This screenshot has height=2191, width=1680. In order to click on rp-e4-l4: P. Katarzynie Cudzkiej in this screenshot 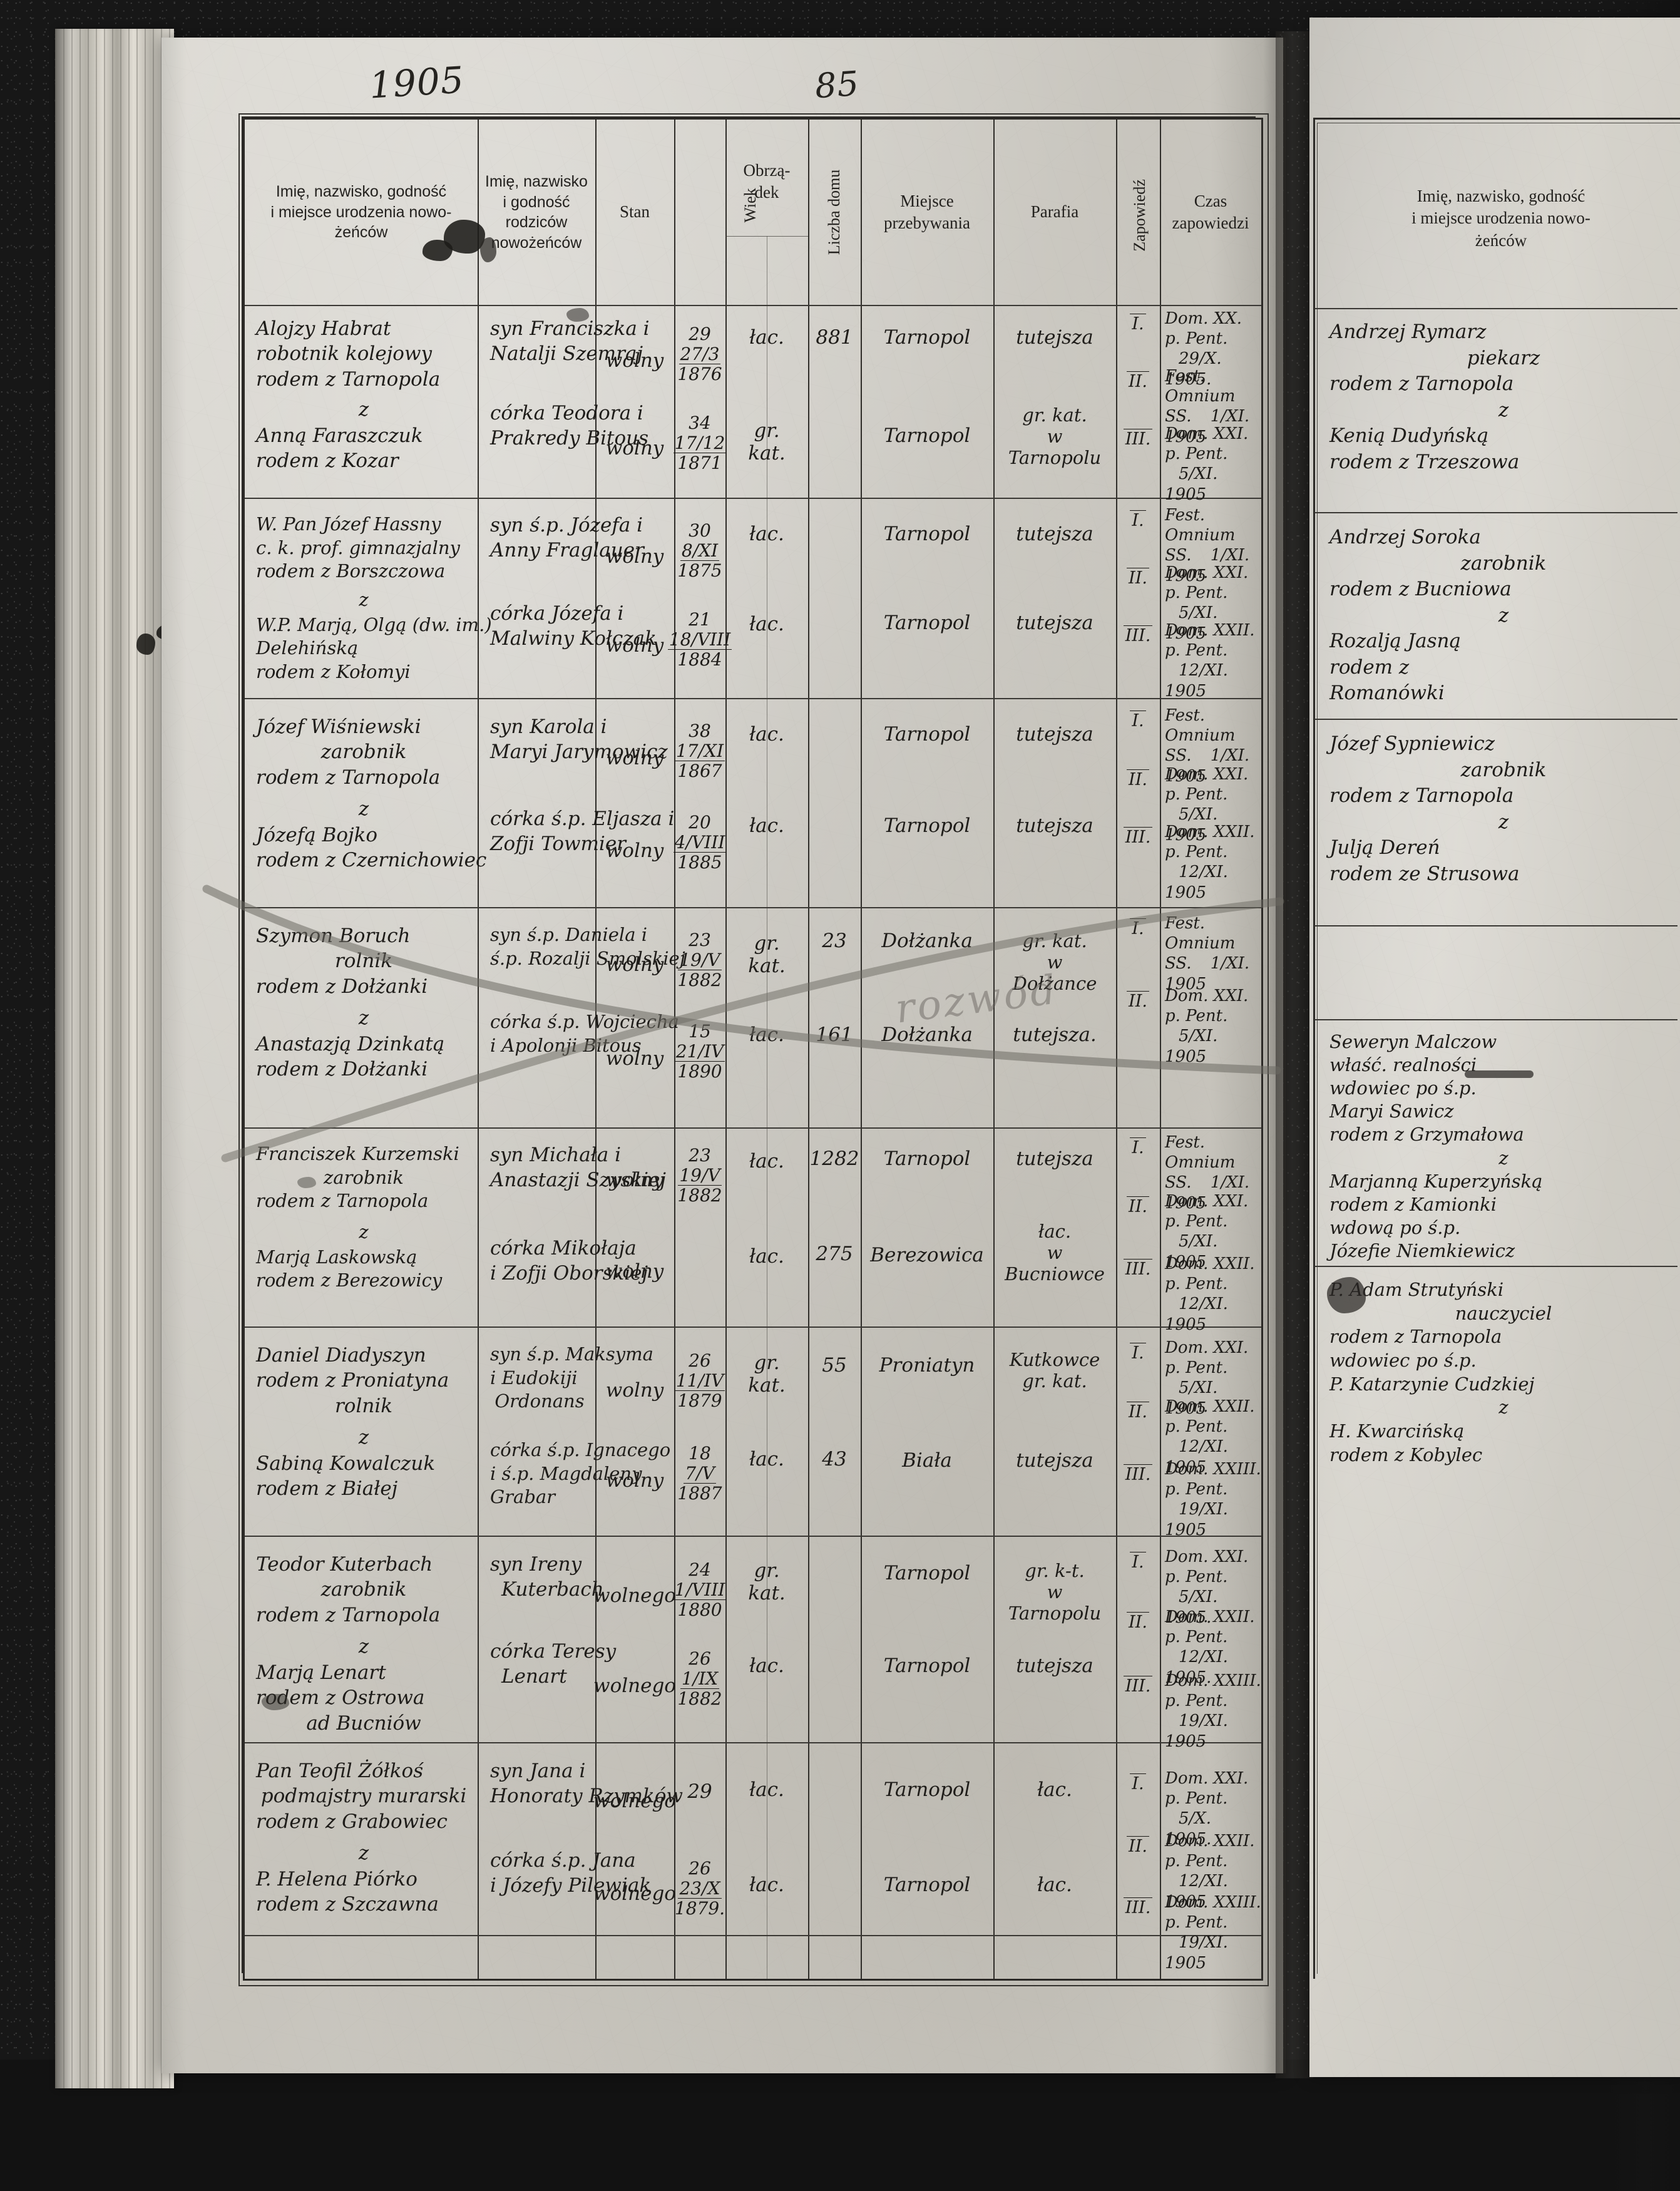, I will do `click(1432, 1384)`.